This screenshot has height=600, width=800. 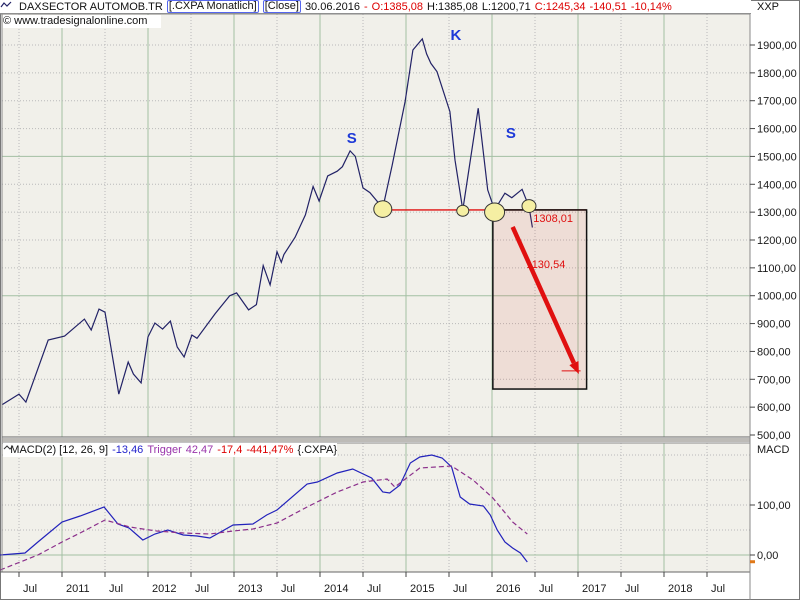 I want to click on price-axis-tick-label: 900,00, so click(x=774, y=325).